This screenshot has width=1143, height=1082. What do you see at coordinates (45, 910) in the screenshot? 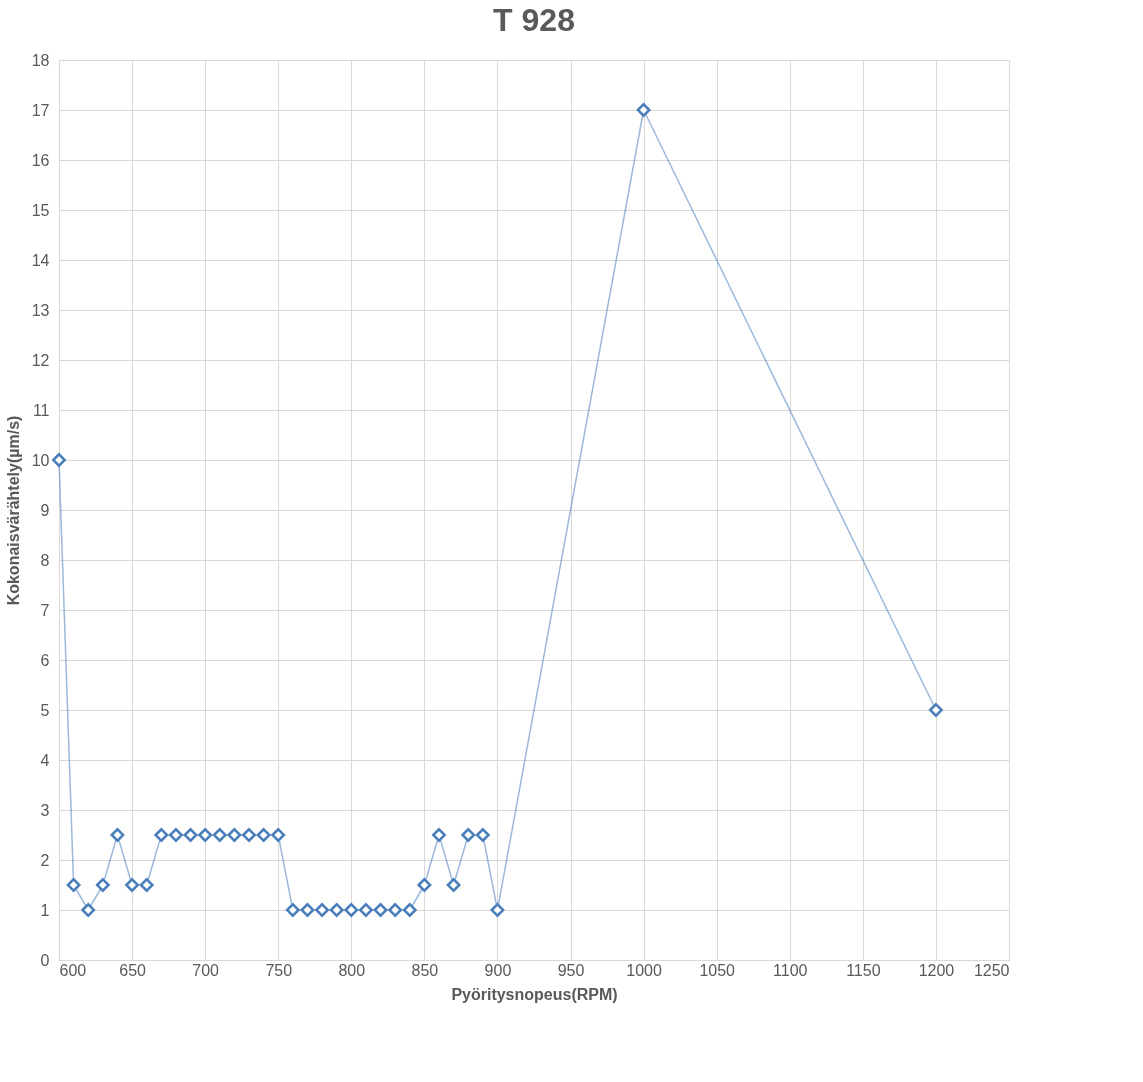
I see `y-tick-label: 1` at bounding box center [45, 910].